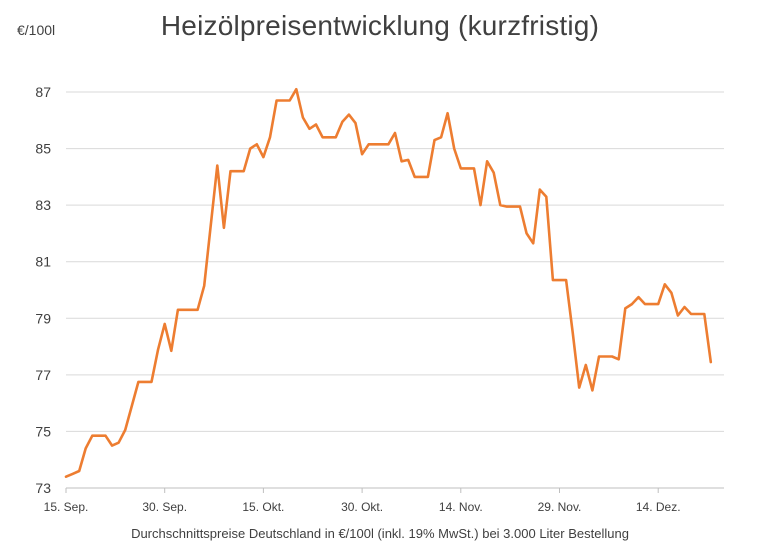 The image size is (760, 558). What do you see at coordinates (380, 25) in the screenshot?
I see `chart-title: Heizölpreisentwicklung (kurzfristig)` at bounding box center [380, 25].